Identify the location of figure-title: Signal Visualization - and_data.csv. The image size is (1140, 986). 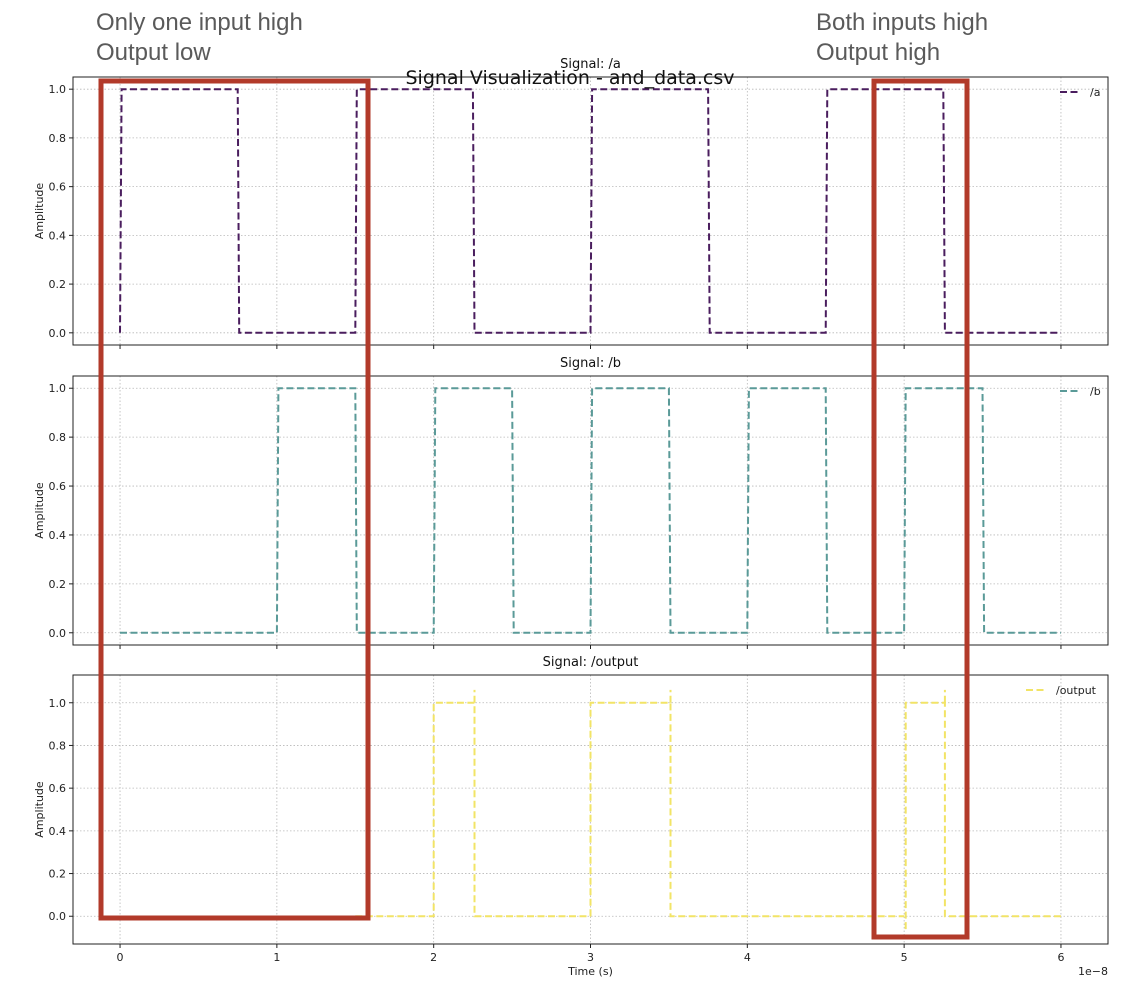
(570, 78).